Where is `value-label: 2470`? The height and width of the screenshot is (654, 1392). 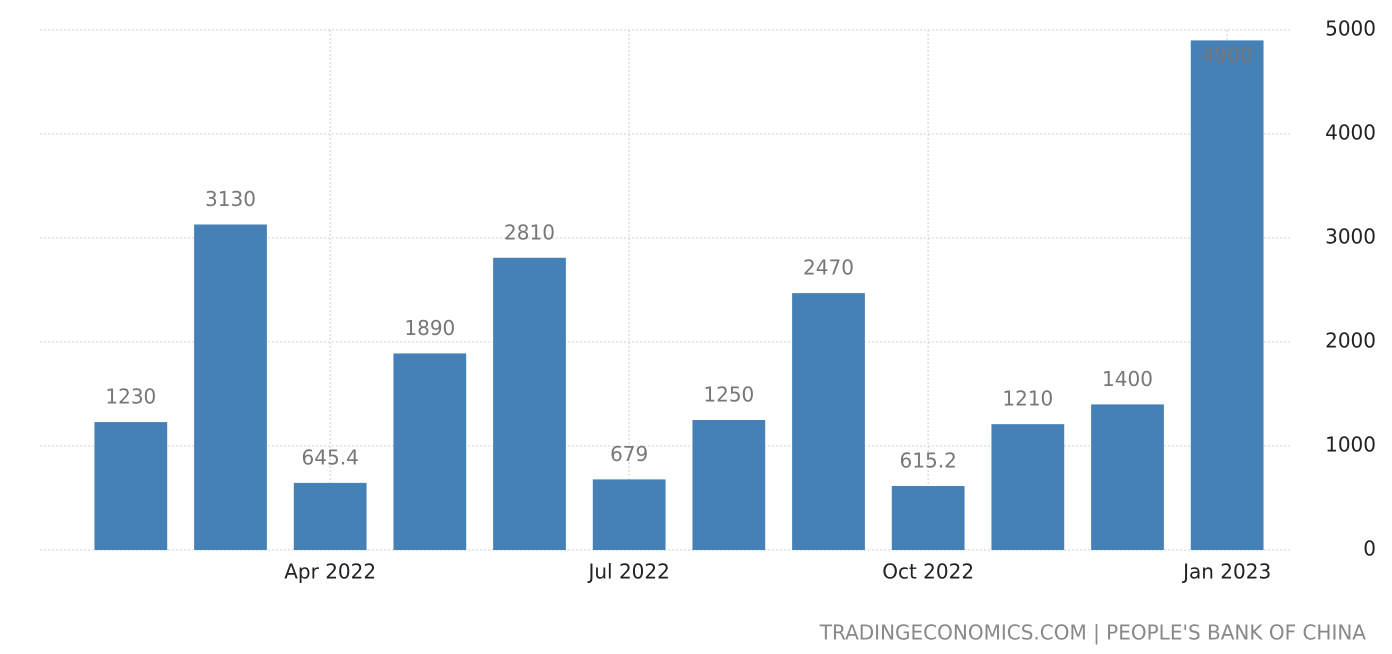
value-label: 2470 is located at coordinates (828, 268).